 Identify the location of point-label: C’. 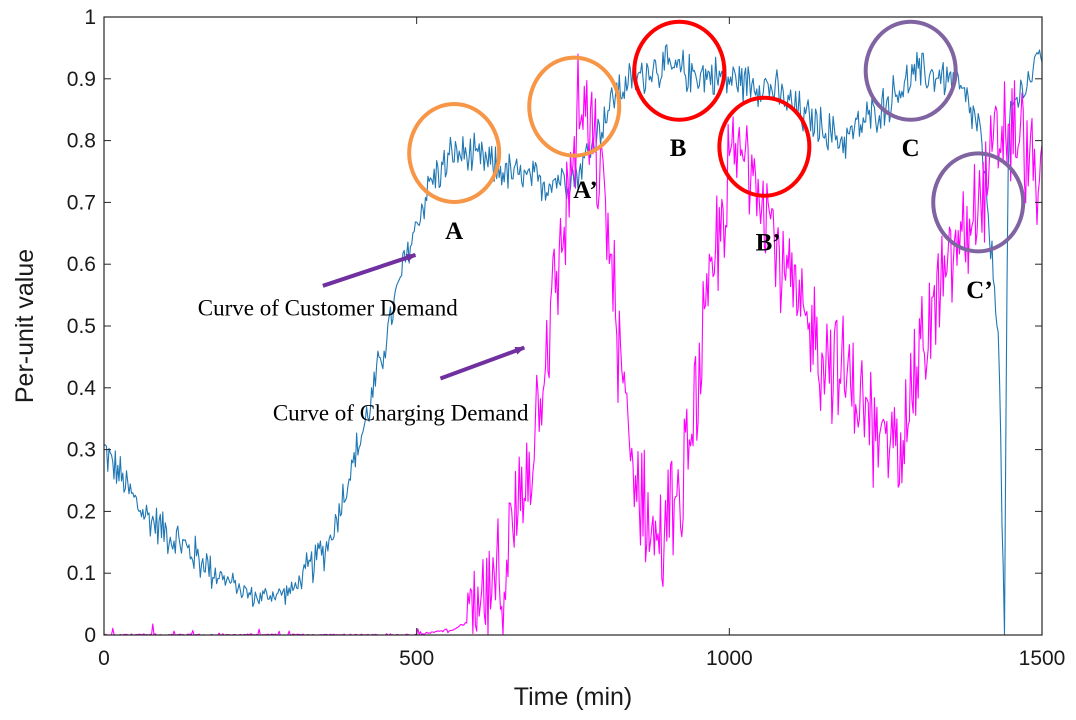
(979, 290).